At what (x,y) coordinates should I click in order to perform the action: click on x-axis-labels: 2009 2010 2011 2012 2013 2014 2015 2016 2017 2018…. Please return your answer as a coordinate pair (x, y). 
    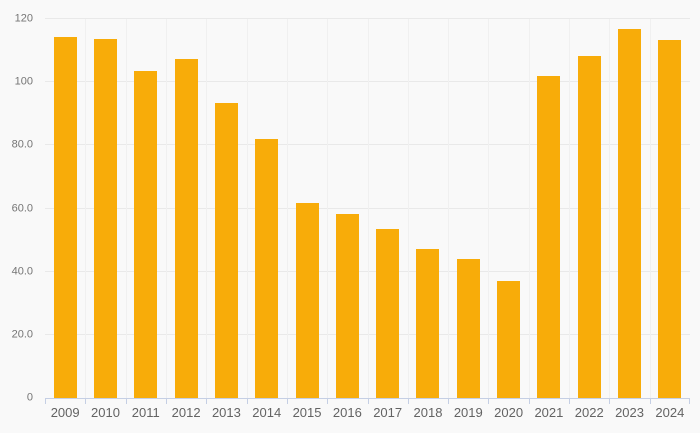
    Looking at the image, I should click on (367, 413).